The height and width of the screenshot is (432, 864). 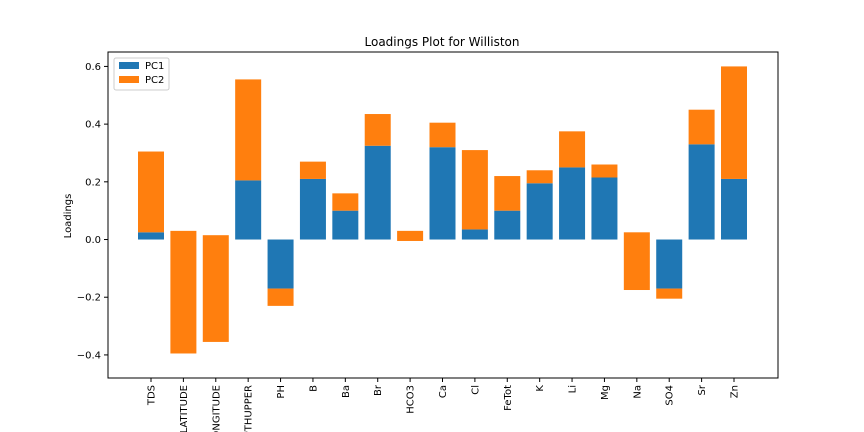 What do you see at coordinates (151, 236) in the screenshot?
I see `bar-pc1-tds` at bounding box center [151, 236].